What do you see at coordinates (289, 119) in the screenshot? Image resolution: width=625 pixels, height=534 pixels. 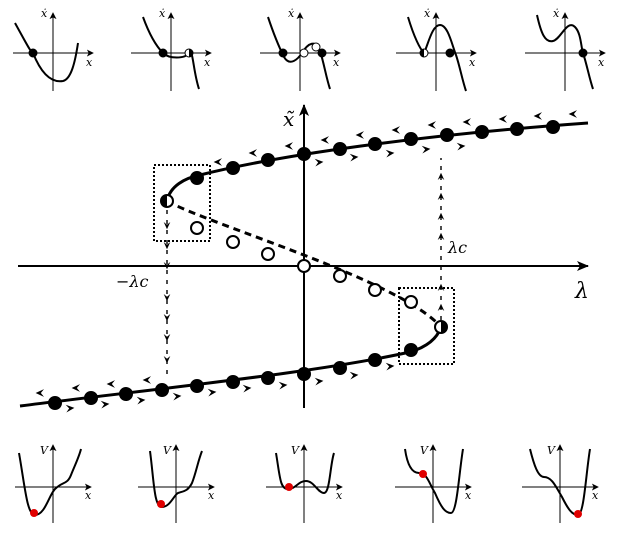 I see `xtilde-axis-label: x̃` at bounding box center [289, 119].